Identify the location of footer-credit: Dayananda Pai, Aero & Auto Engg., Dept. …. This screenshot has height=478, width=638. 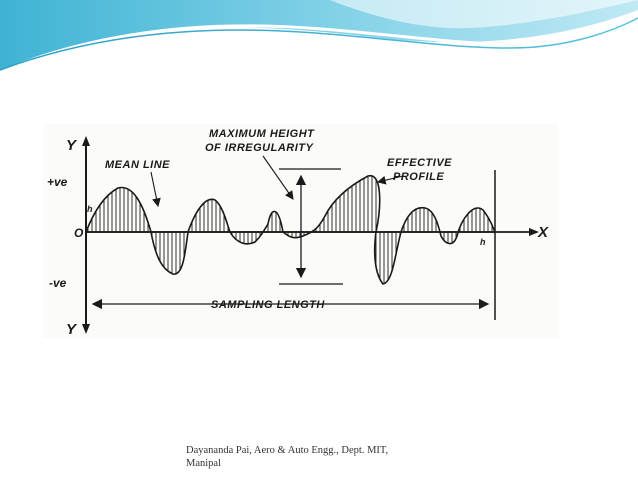
(311, 457).